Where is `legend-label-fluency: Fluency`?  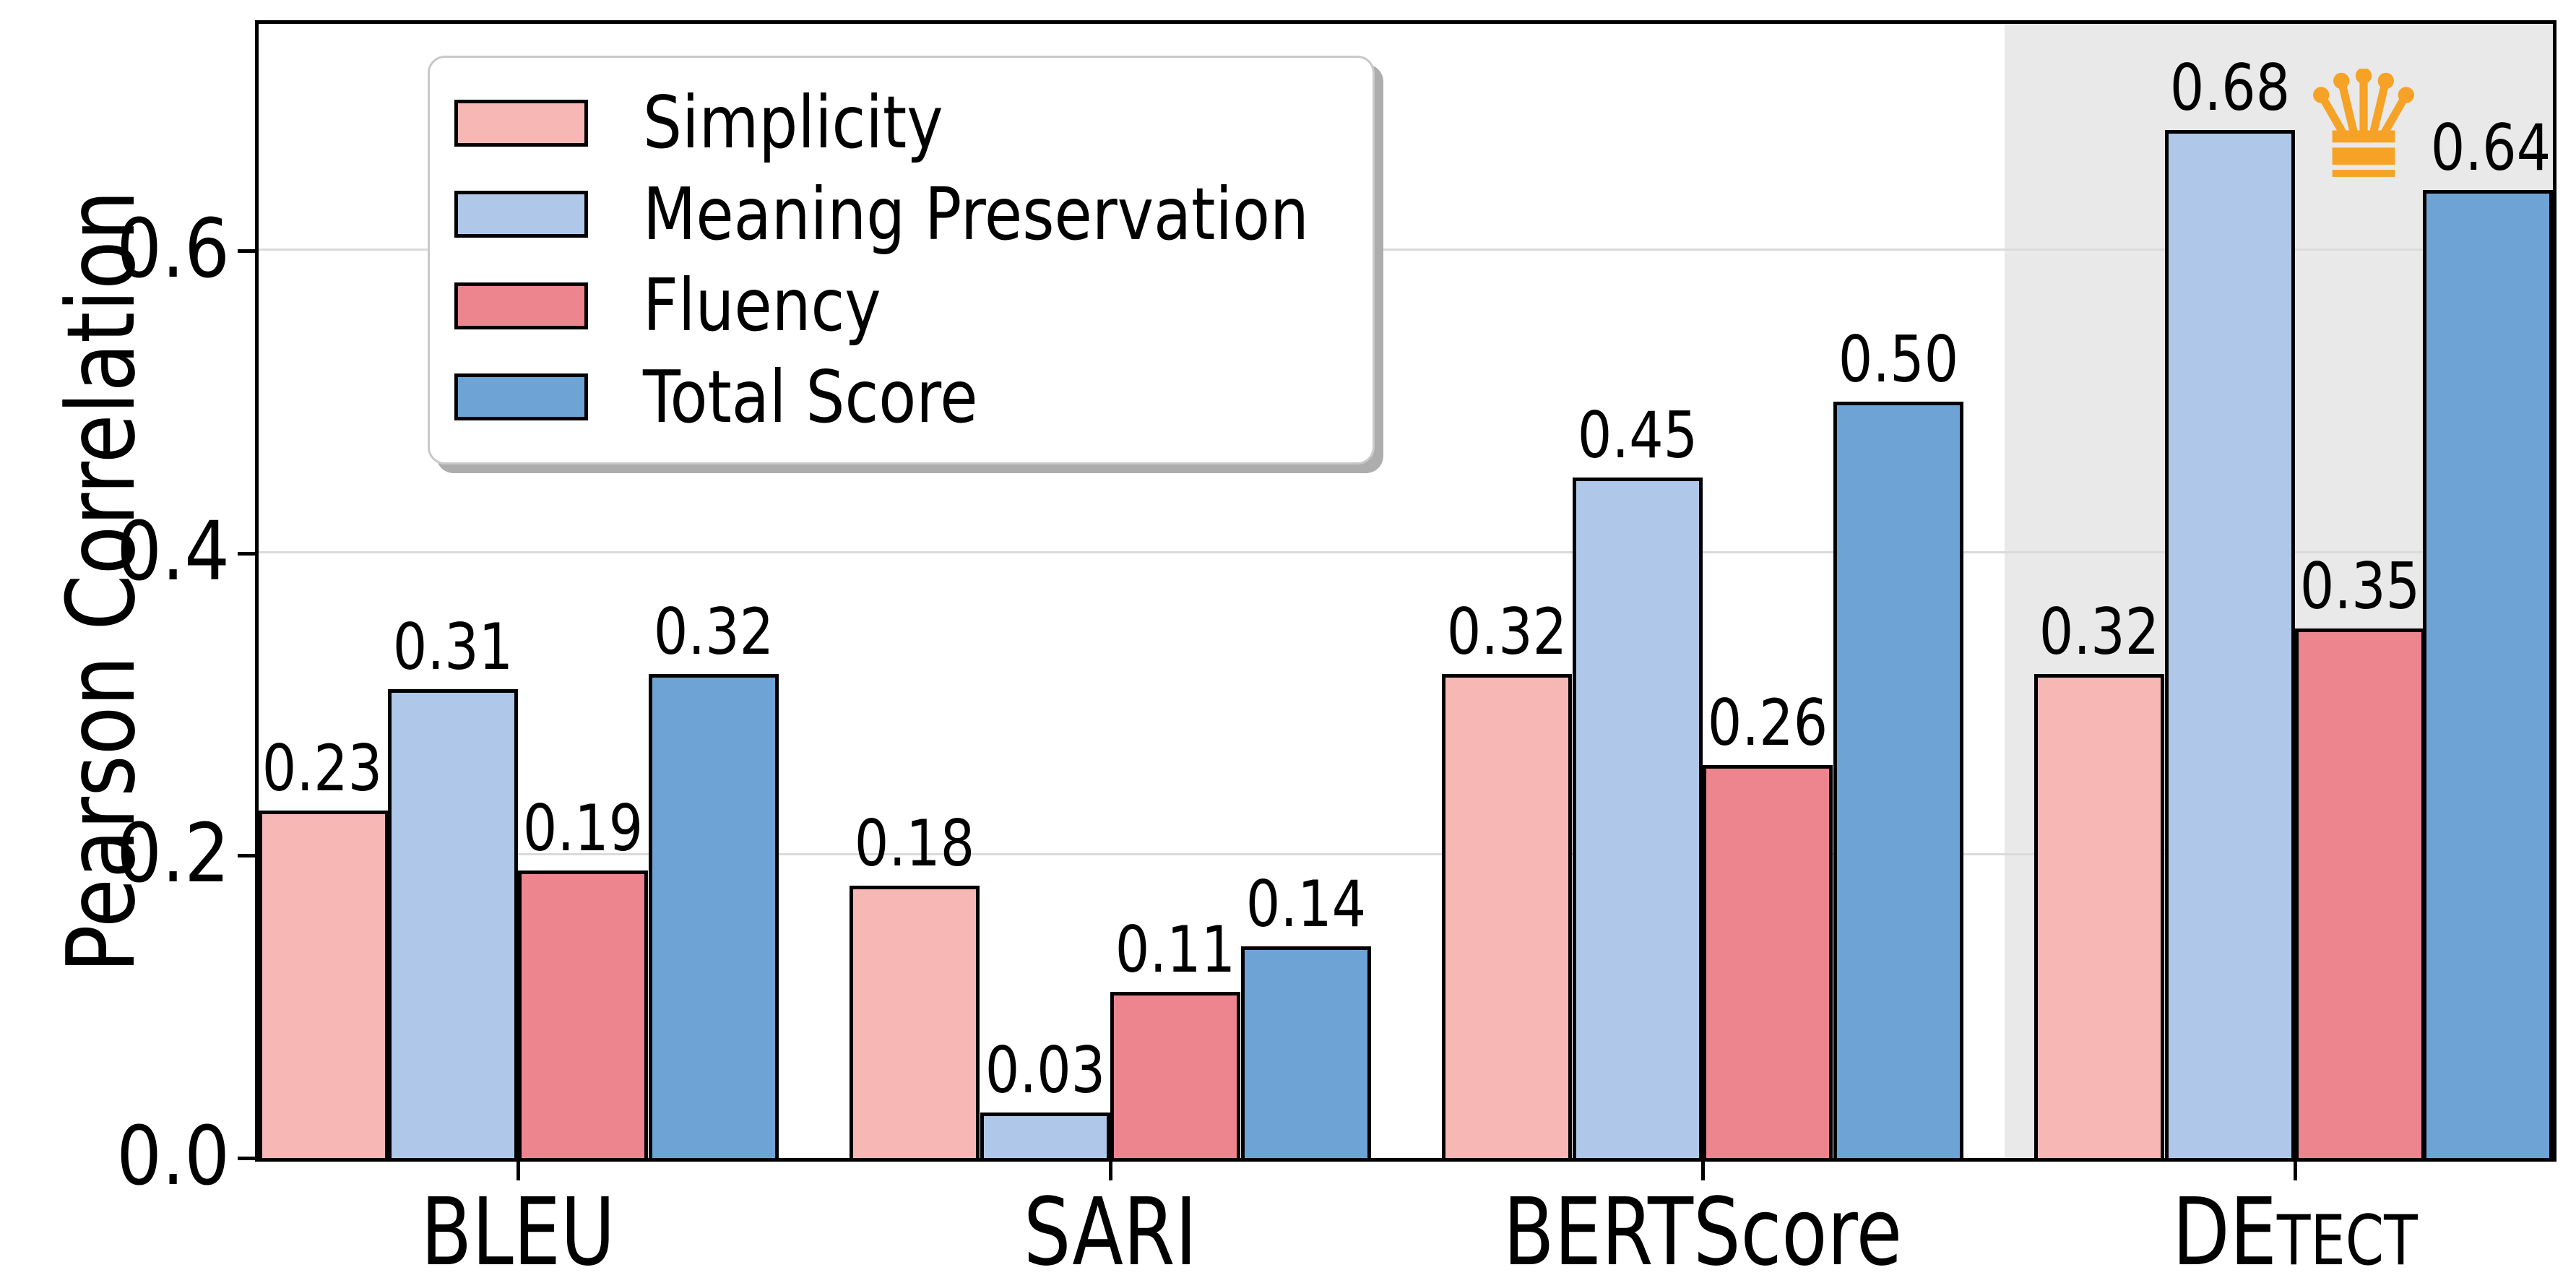 legend-label-fluency: Fluency is located at coordinates (762, 305).